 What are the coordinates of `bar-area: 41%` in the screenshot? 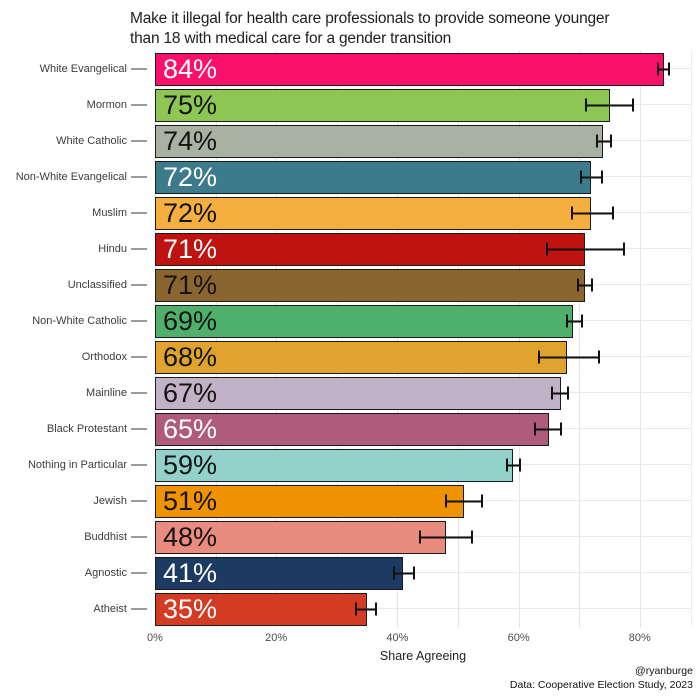 It's located at (427, 573).